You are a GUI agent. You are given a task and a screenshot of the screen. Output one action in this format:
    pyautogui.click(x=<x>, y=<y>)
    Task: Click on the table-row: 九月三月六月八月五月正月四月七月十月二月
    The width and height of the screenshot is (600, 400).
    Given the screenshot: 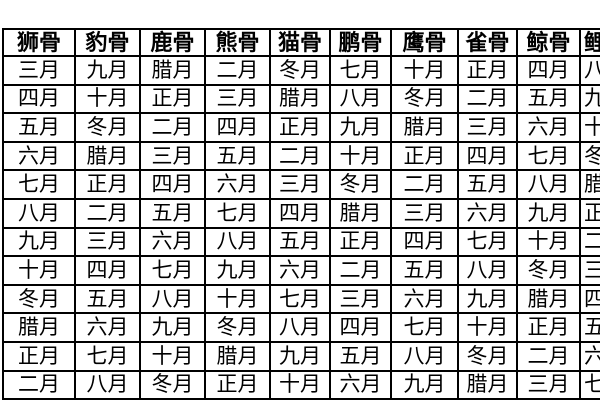 What is the action you would take?
    pyautogui.click(x=301, y=242)
    